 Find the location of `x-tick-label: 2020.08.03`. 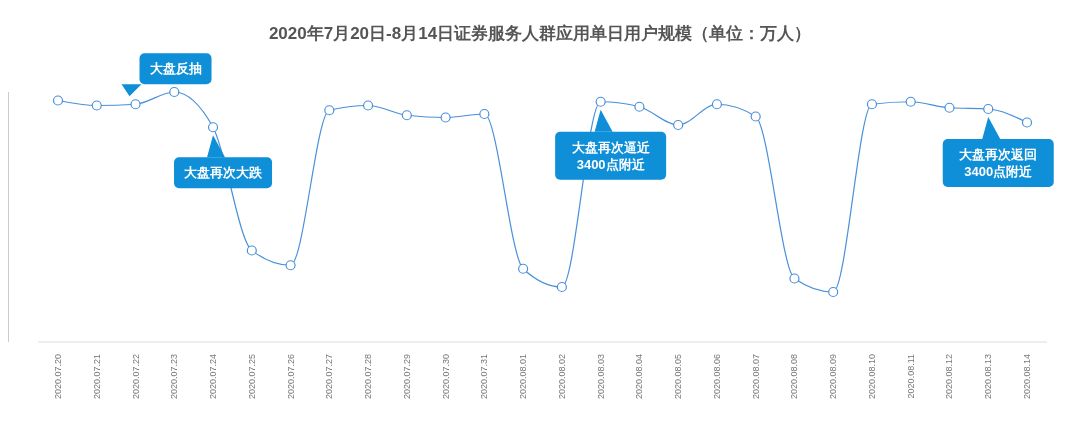

x-tick-label: 2020.08.03 is located at coordinates (600, 377).